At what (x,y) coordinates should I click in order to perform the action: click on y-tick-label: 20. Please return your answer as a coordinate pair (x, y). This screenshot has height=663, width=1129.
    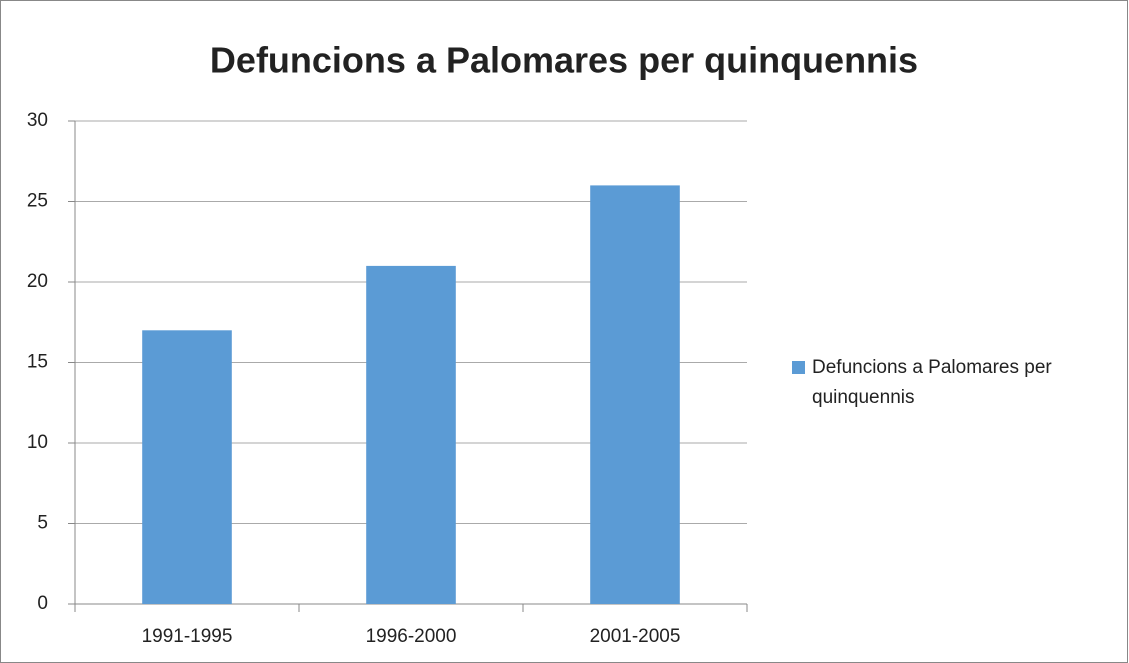
    Looking at the image, I should click on (37, 281).